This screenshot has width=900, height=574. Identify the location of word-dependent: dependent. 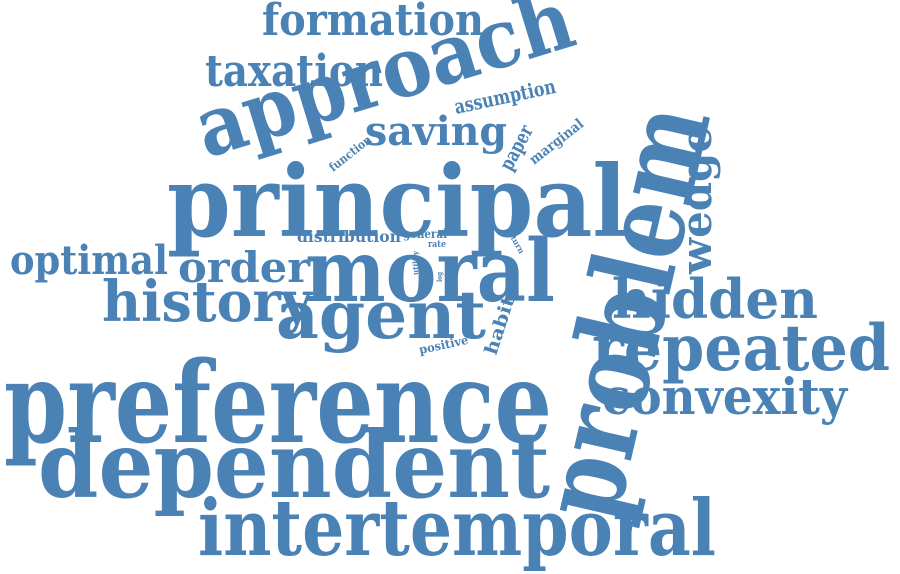
(294, 465).